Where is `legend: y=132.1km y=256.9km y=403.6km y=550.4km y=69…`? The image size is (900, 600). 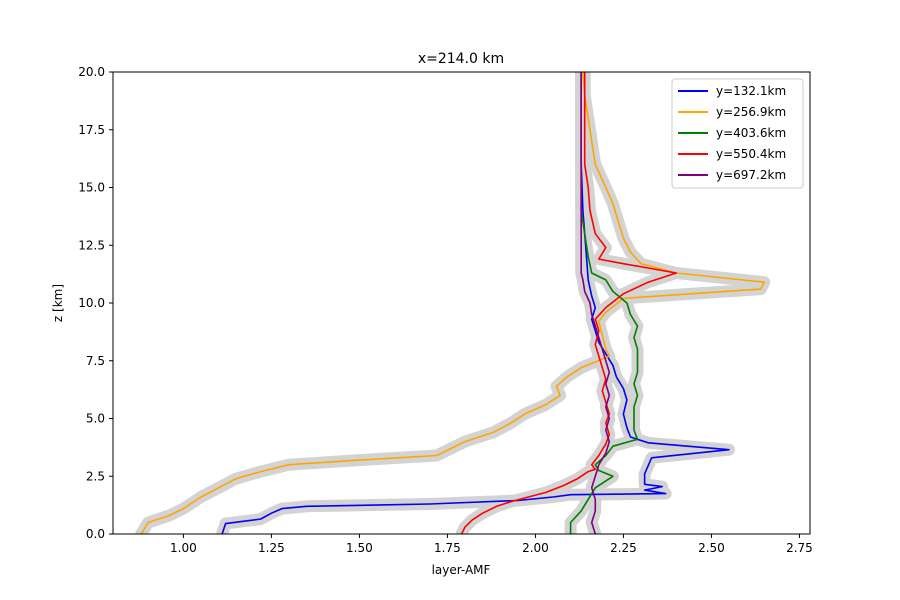
legend: y=132.1km y=256.9km y=403.6km y=550.4km y=69… is located at coordinates (737, 133).